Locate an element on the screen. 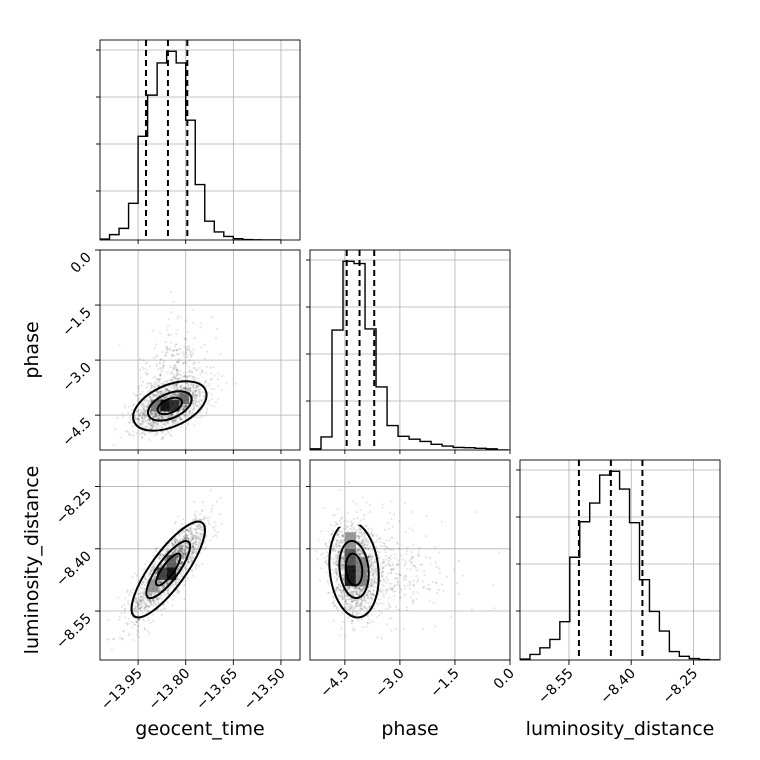  x-tick-label-phase-0: −4.5 is located at coordinates (334, 683).